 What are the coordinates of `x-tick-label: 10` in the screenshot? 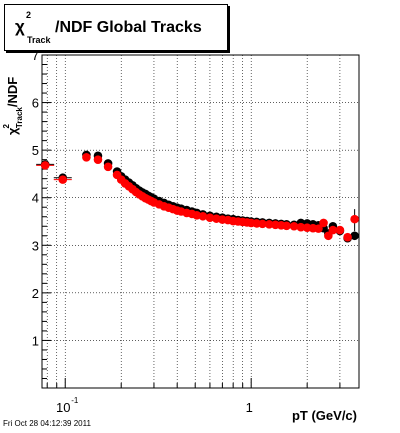 It's located at (63, 407).